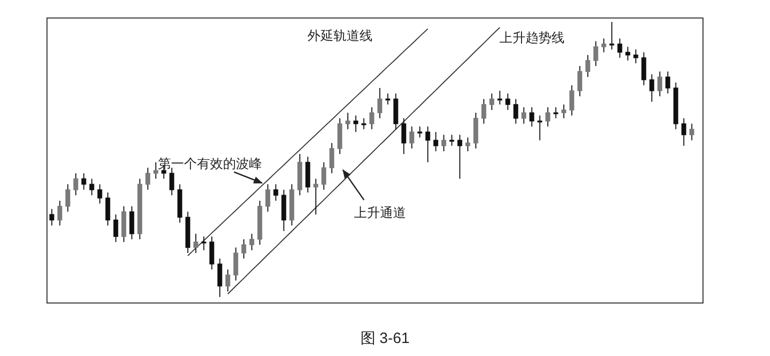  I want to click on annotation: 上升趋势线, so click(532, 37).